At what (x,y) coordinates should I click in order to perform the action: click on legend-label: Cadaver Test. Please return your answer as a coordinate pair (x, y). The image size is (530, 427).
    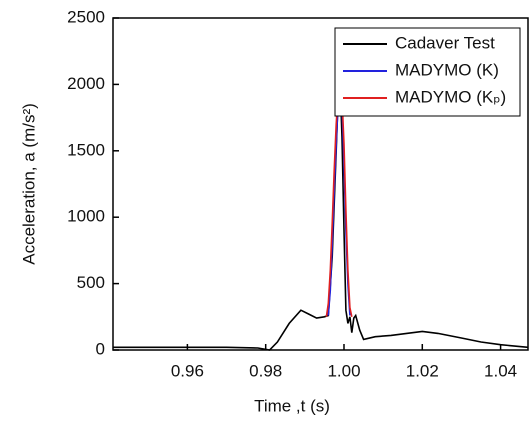
    Looking at the image, I should click on (445, 42).